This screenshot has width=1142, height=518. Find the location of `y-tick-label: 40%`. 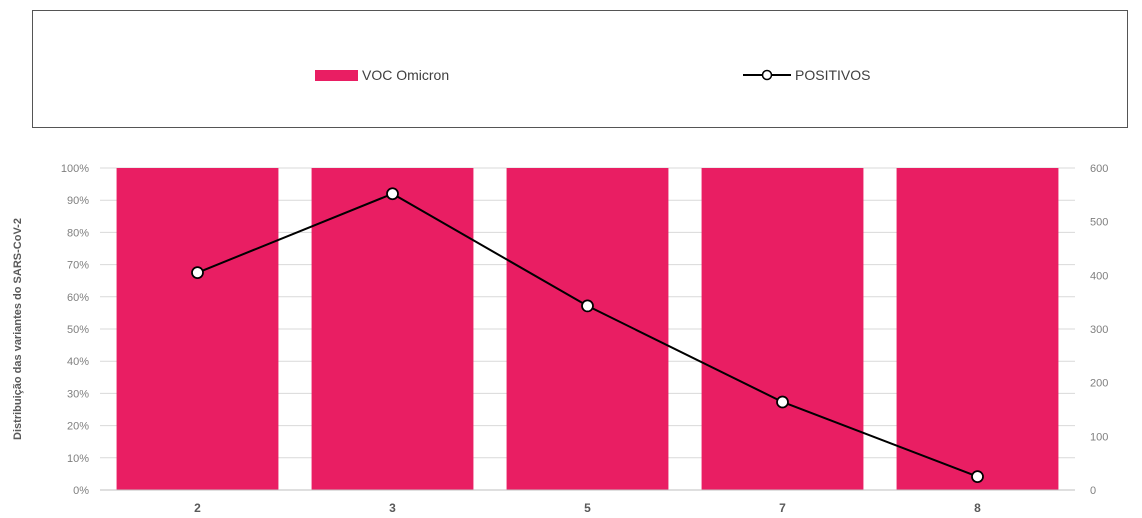

y-tick-label: 40% is located at coordinates (78, 362).